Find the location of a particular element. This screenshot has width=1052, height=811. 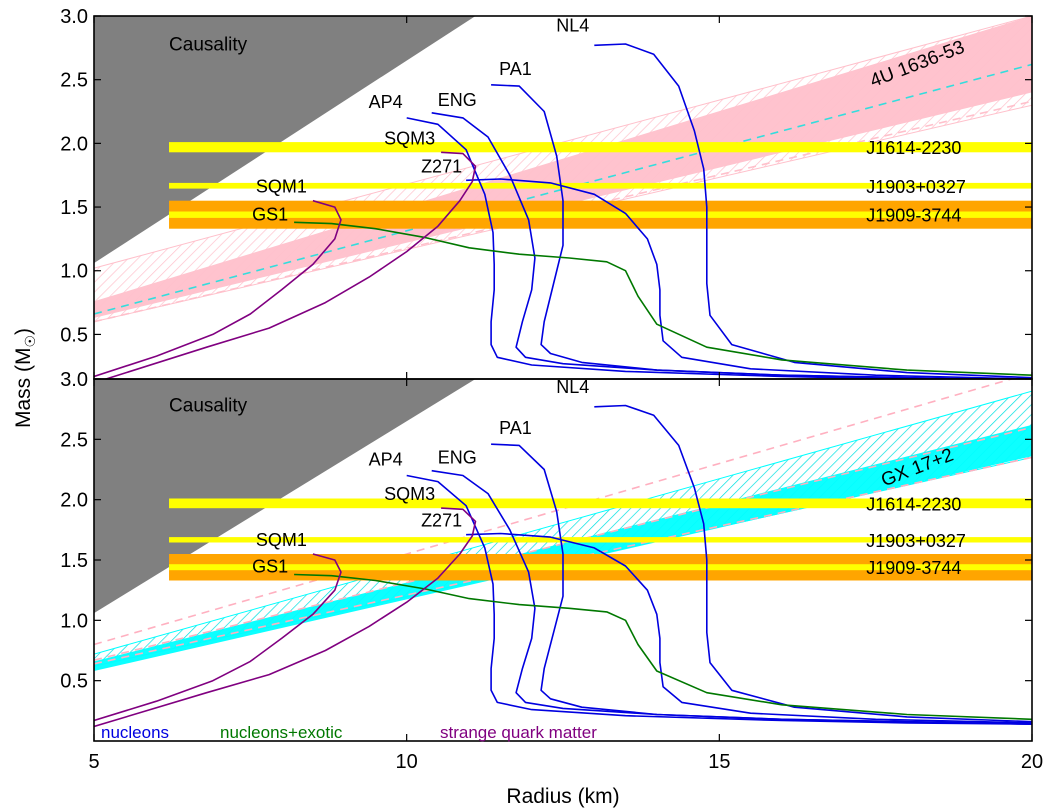

legend-nucleons: nucleons is located at coordinates (135, 732).